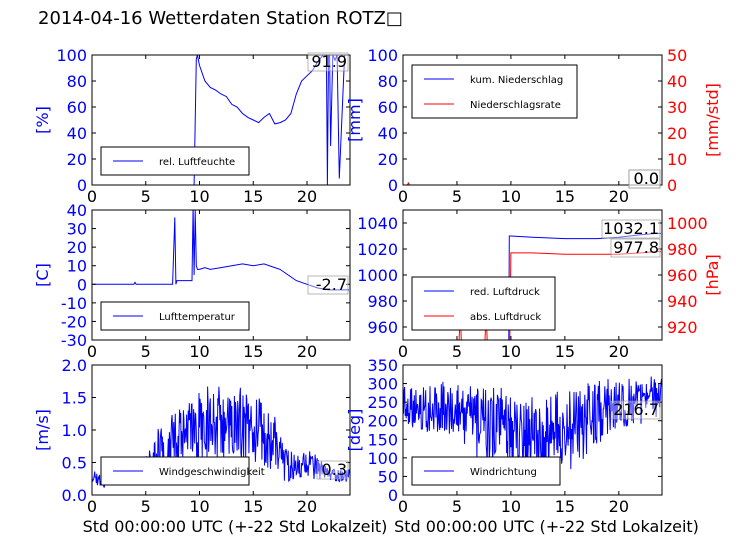 Image resolution: width=736 pixels, height=552 pixels. Describe the element at coordinates (354, 430) in the screenshot. I see `y-axis-label: [deg]` at that location.